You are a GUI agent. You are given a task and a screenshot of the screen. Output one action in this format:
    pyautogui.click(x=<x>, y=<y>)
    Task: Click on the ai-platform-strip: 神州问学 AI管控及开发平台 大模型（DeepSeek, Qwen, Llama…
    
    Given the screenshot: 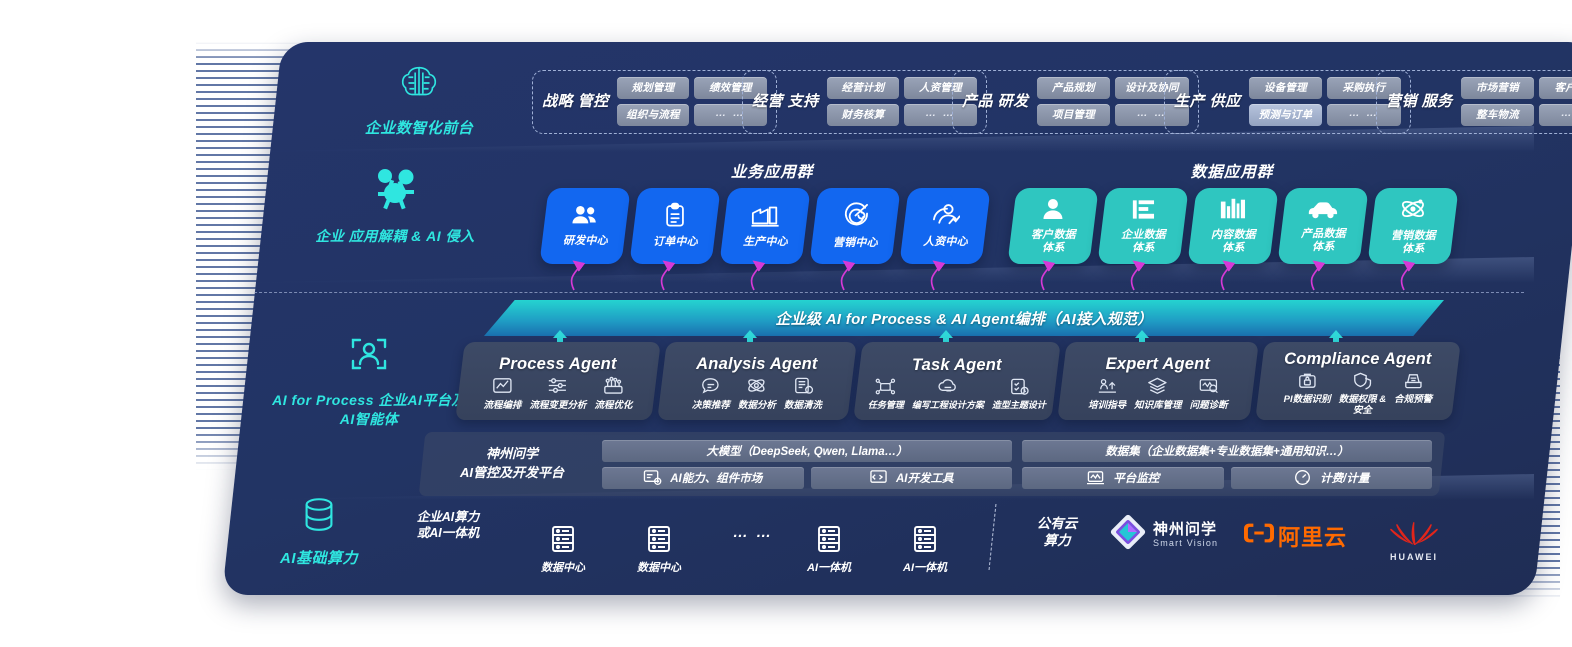 What is the action you would take?
    pyautogui.click(x=932, y=464)
    